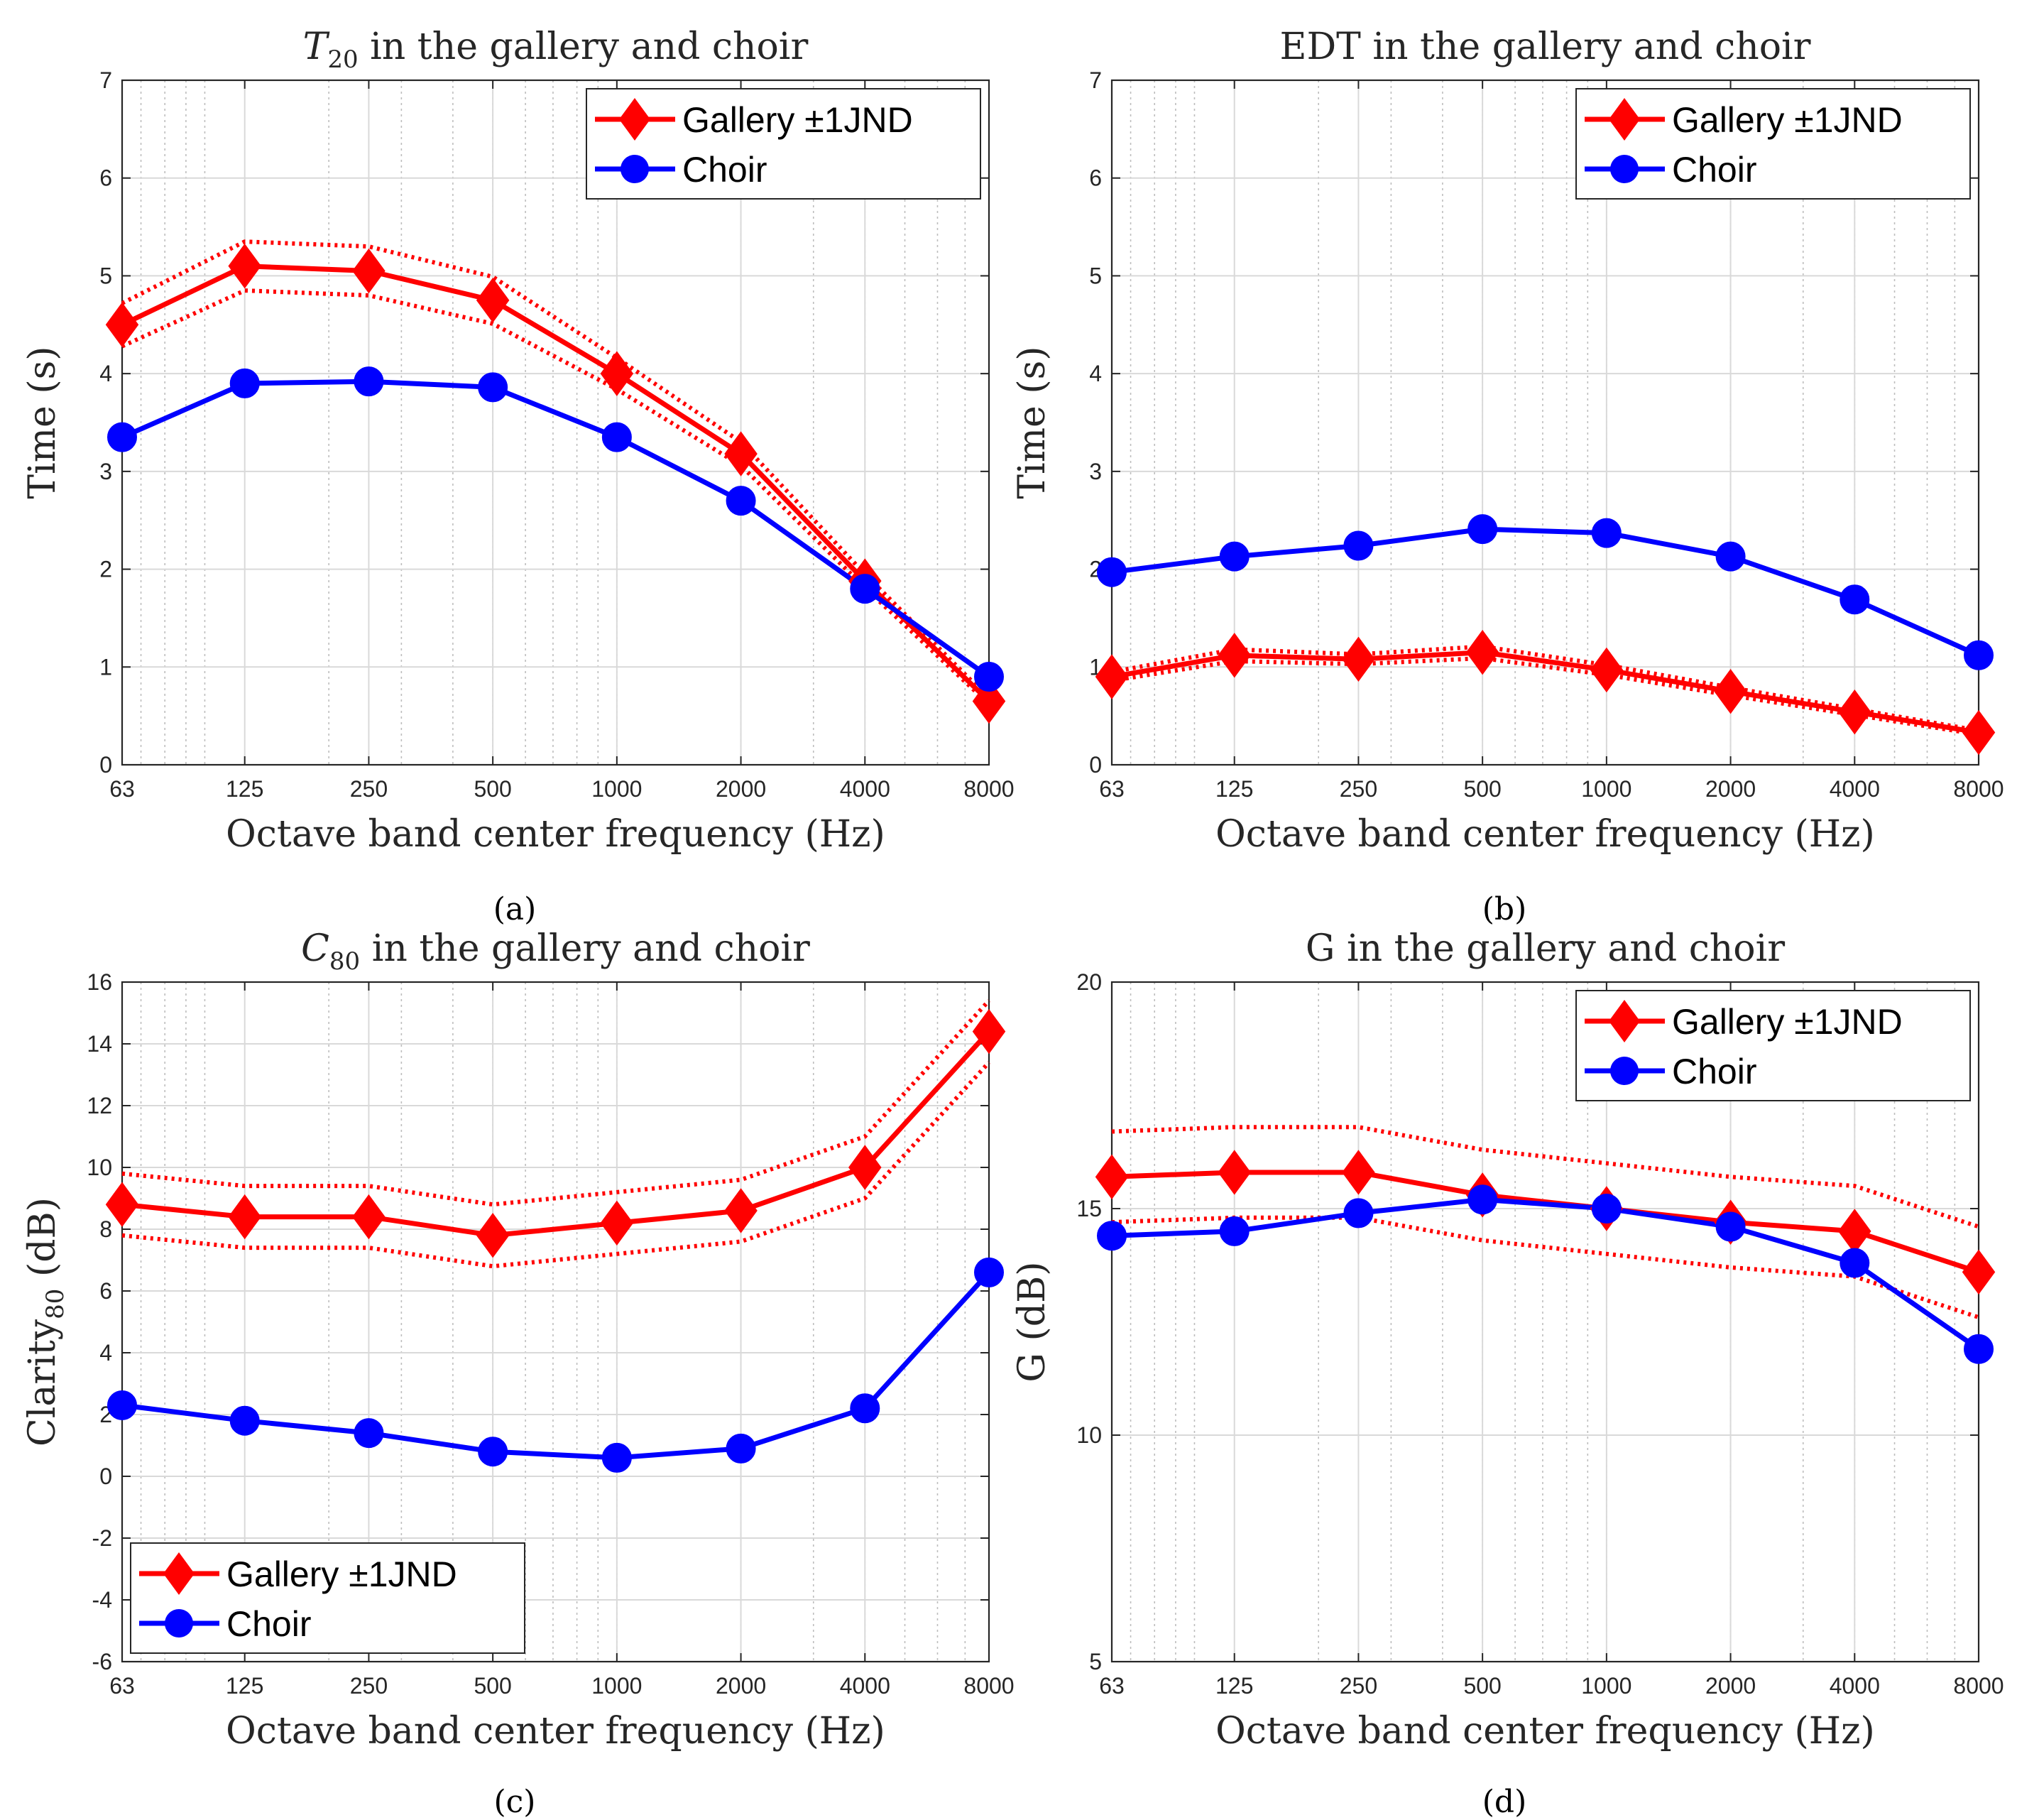 The image size is (2017, 1820). Describe the element at coordinates (99, 1105) in the screenshot. I see `y-tick-label: 12` at that location.